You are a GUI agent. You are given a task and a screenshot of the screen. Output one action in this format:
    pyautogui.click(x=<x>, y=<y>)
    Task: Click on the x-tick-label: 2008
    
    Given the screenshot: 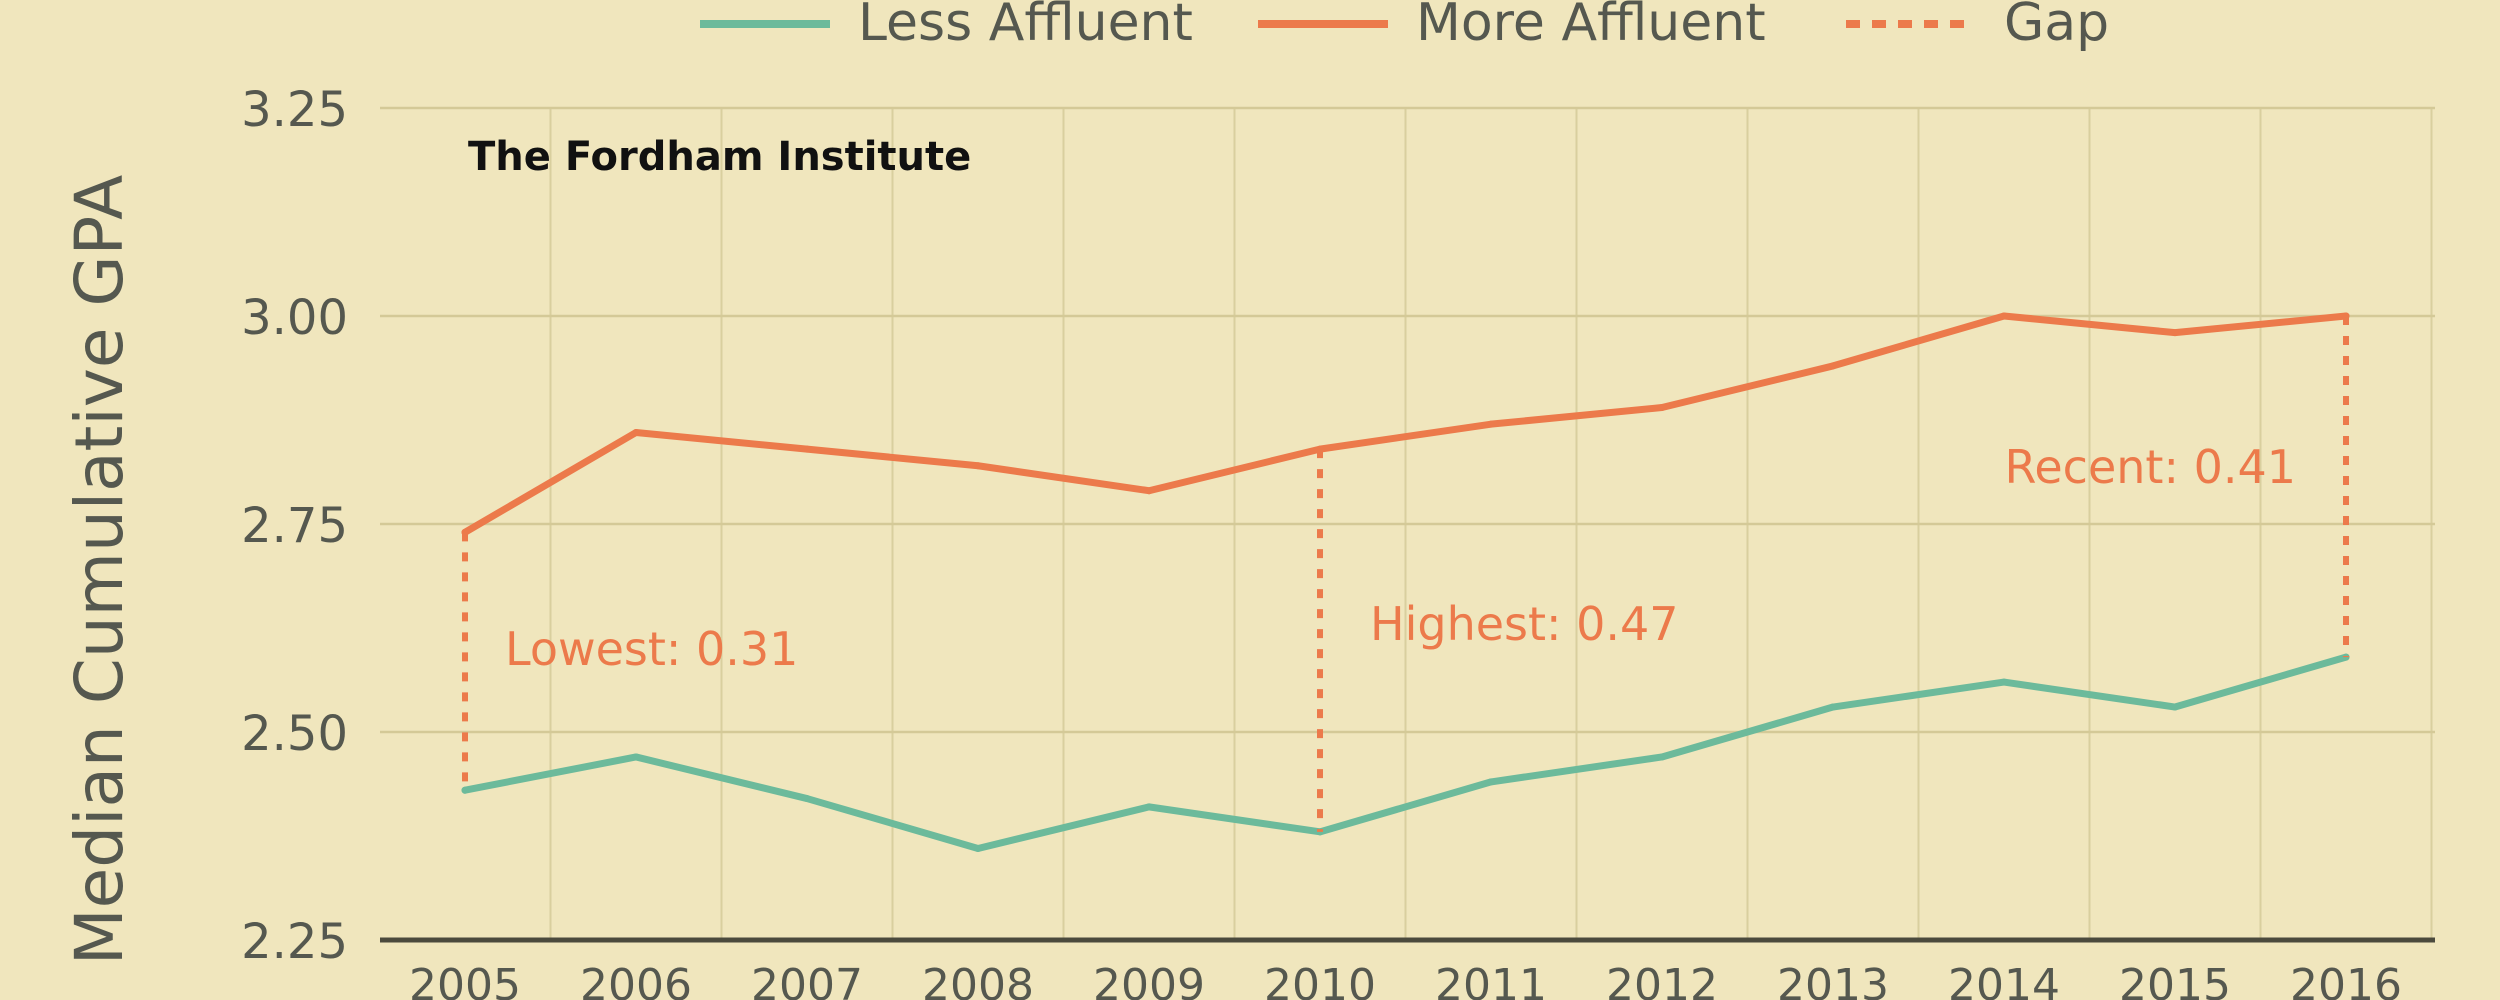 What is the action you would take?
    pyautogui.click(x=978, y=980)
    